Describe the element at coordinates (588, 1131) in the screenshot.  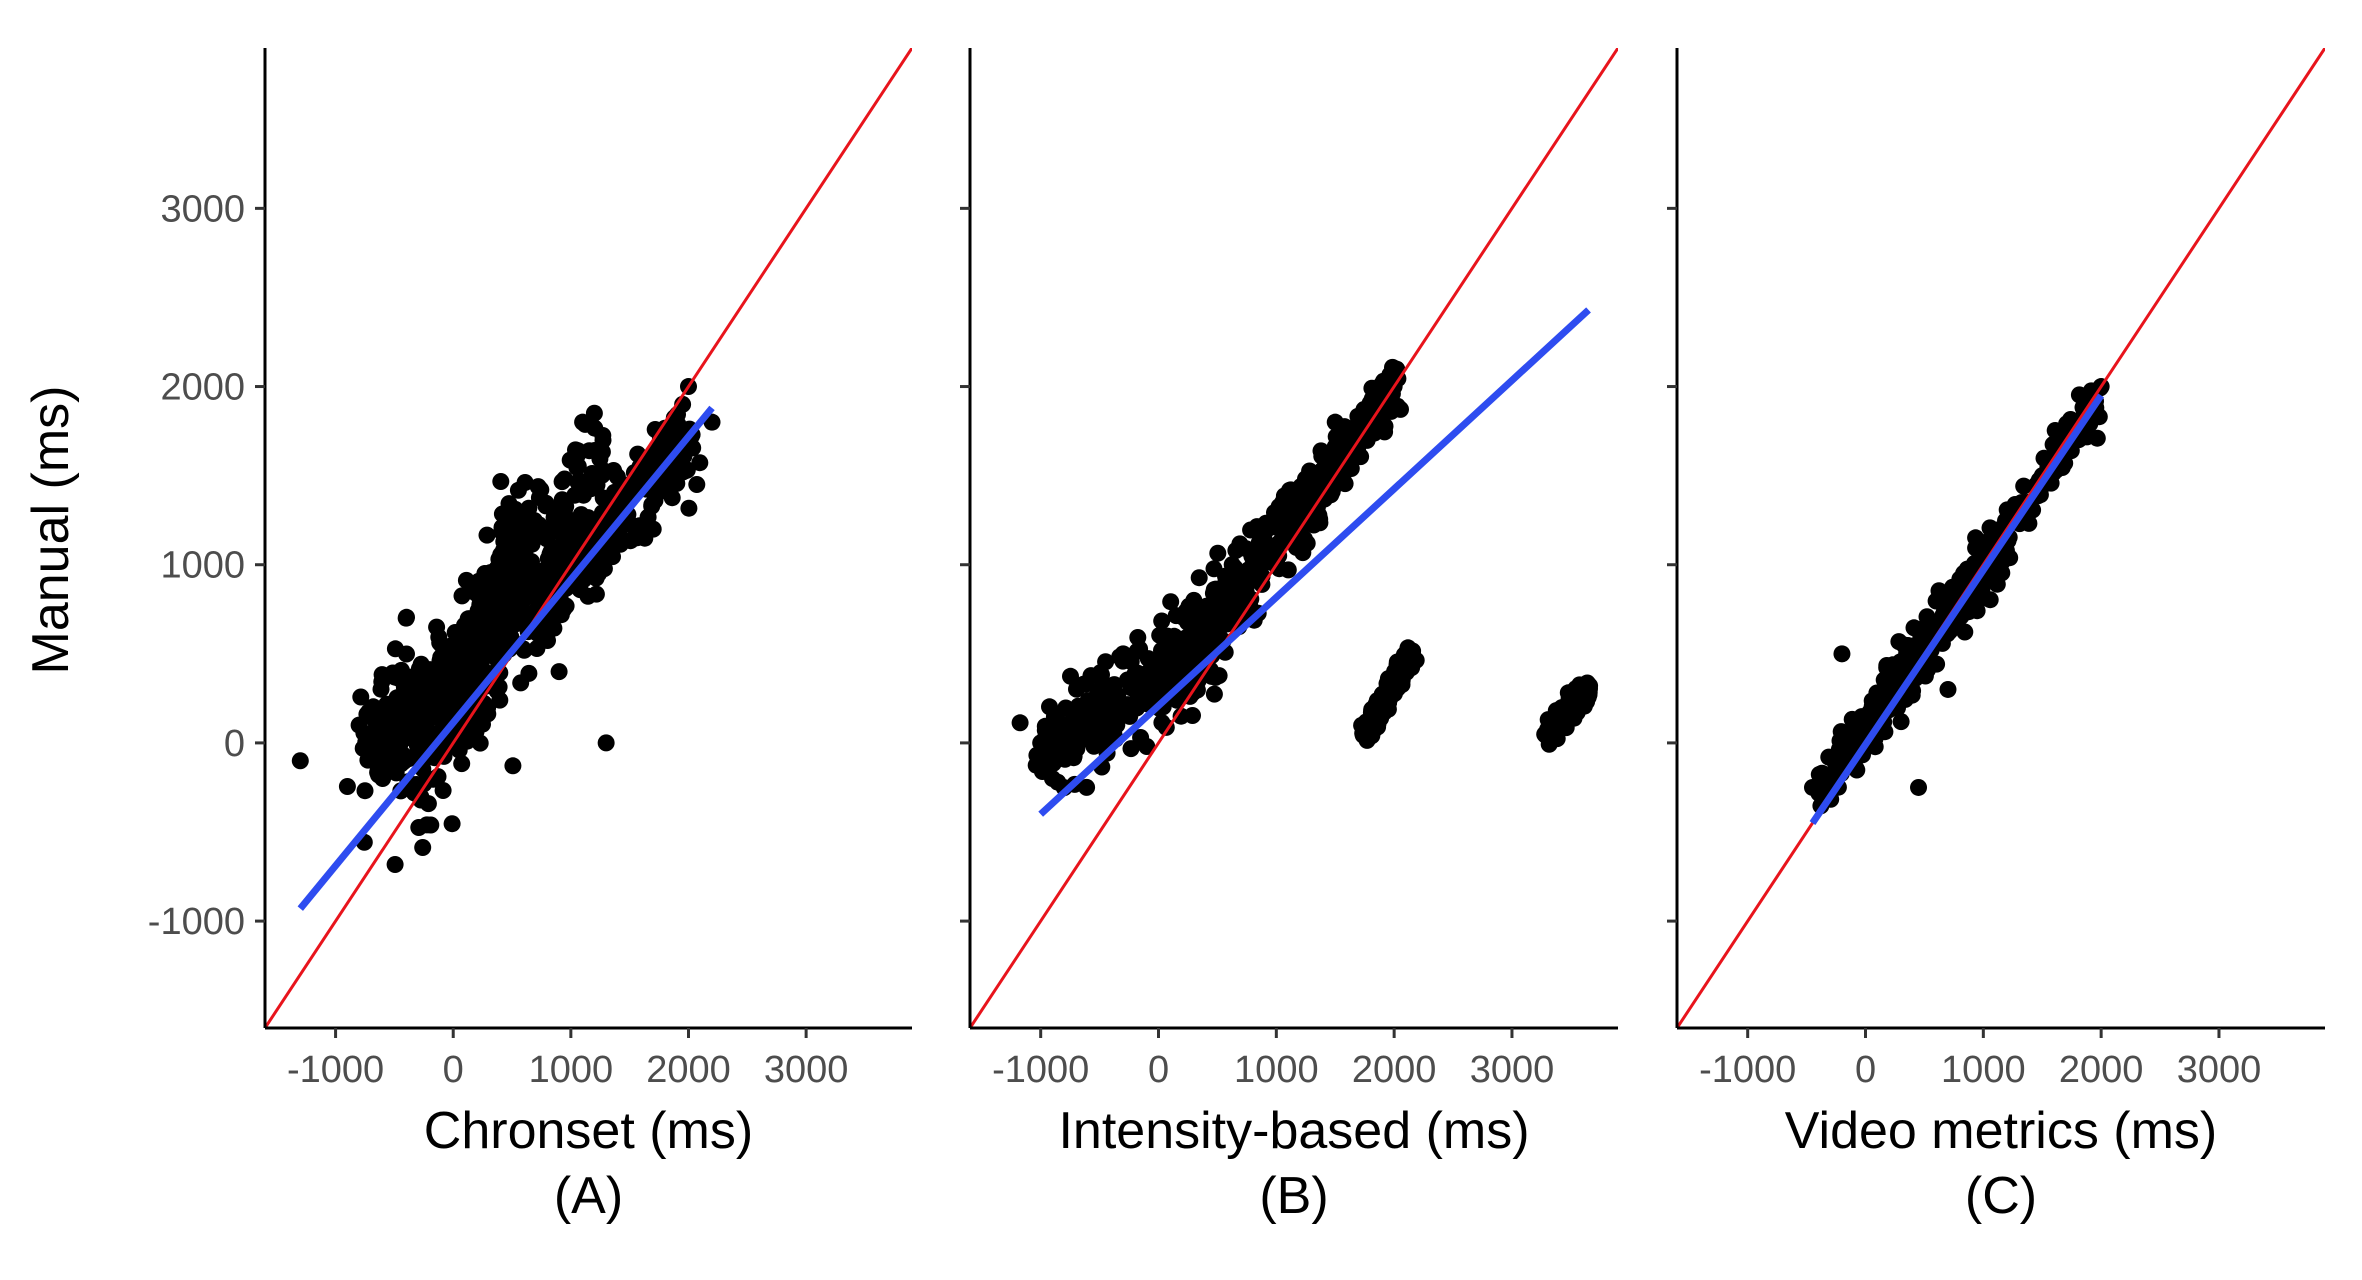
I see `x-axis-title: Chronset (ms)` at that location.